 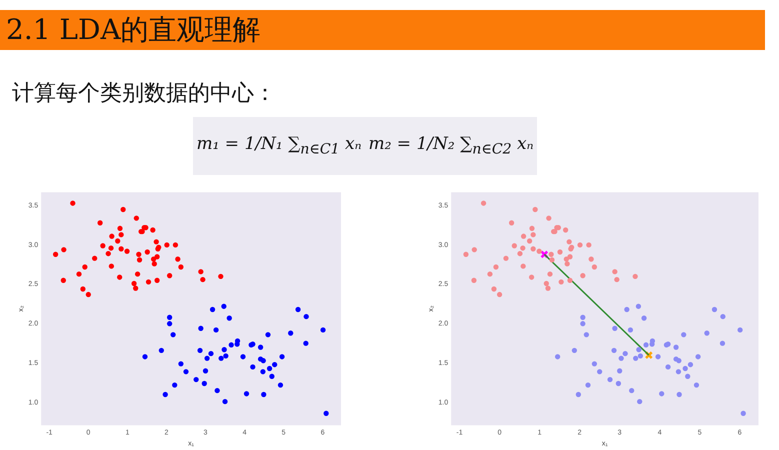 I want to click on chart-title: 2.1 LDA的直观理解, so click(x=382, y=30).